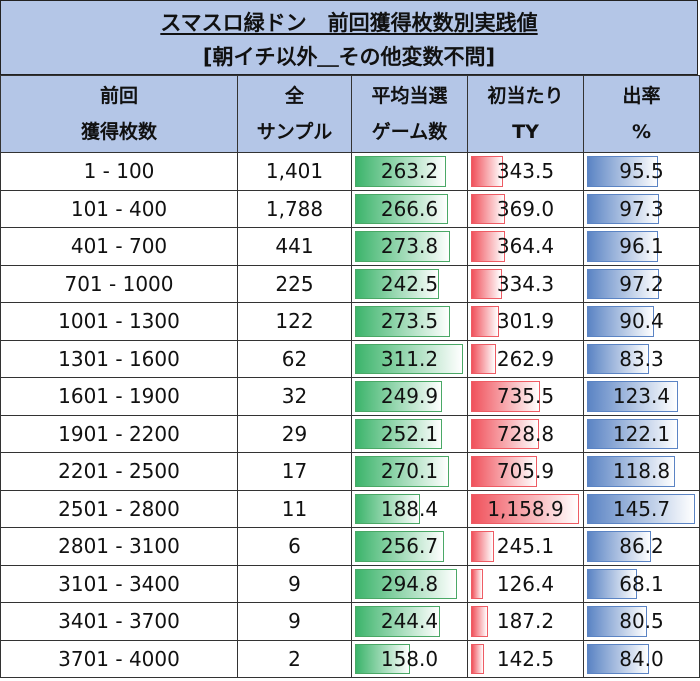 This screenshot has width=700, height=681. Describe the element at coordinates (119, 508) in the screenshot. I see `payout-range-cell: 2501 - 2800` at that location.